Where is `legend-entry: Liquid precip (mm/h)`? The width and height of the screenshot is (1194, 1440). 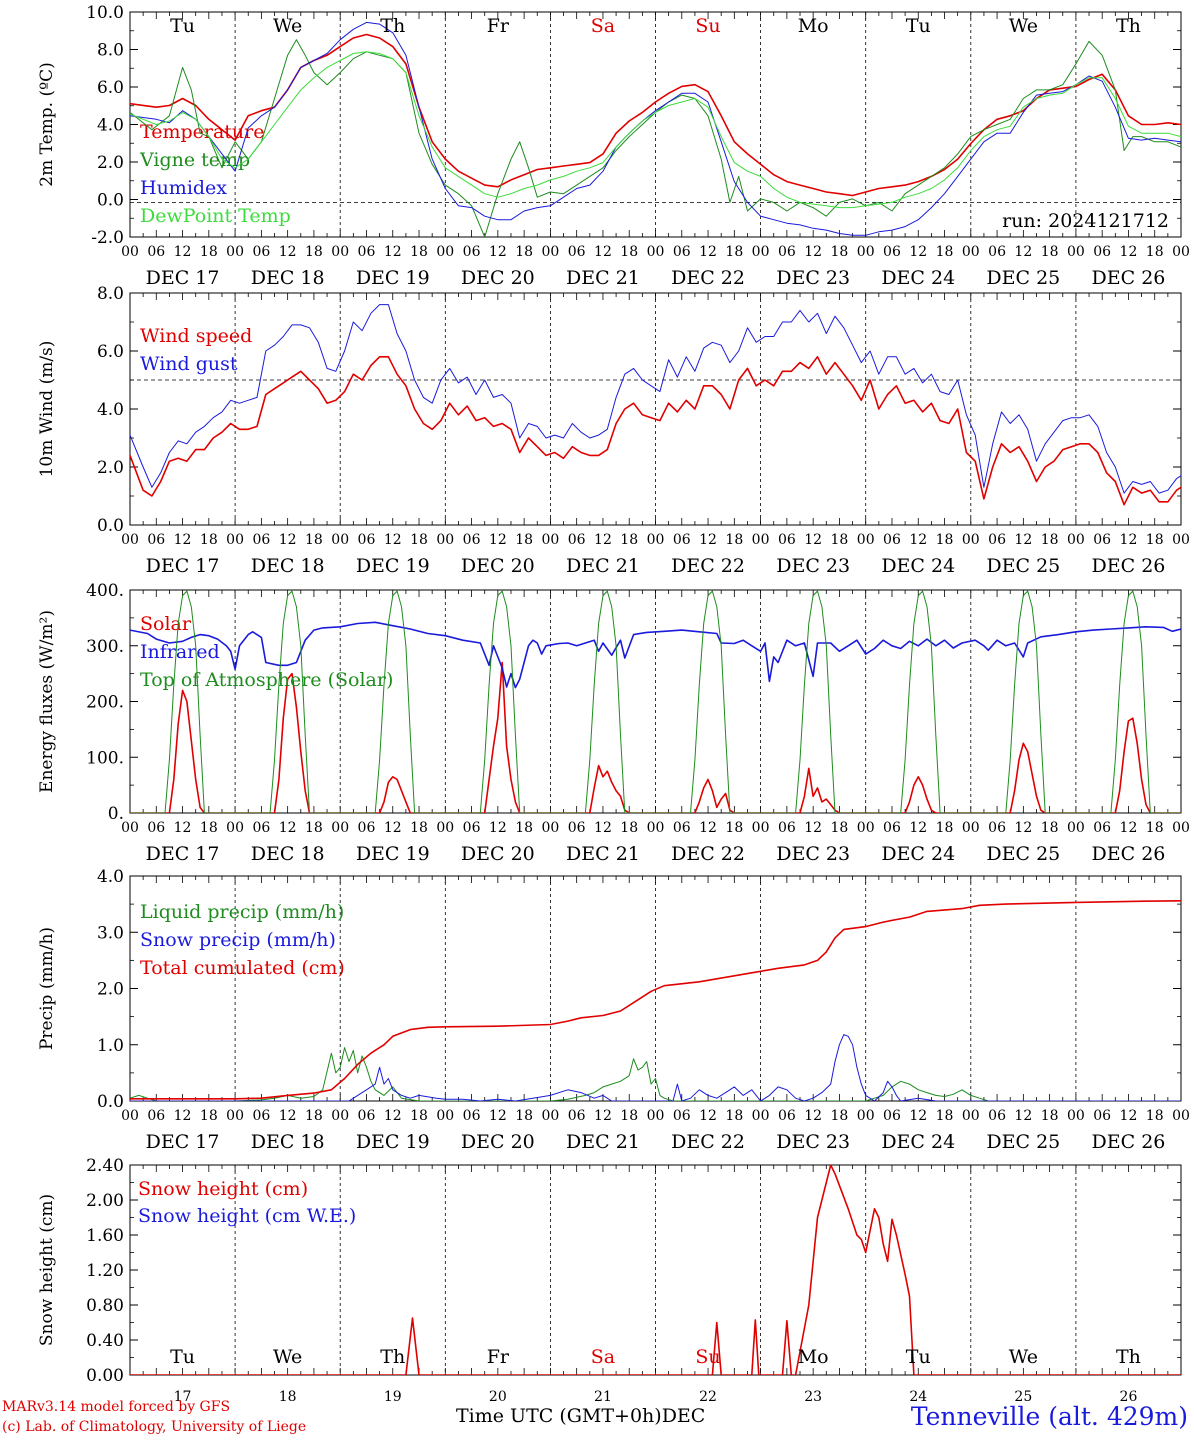 legend-entry: Liquid precip (mm/h) is located at coordinates (242, 912).